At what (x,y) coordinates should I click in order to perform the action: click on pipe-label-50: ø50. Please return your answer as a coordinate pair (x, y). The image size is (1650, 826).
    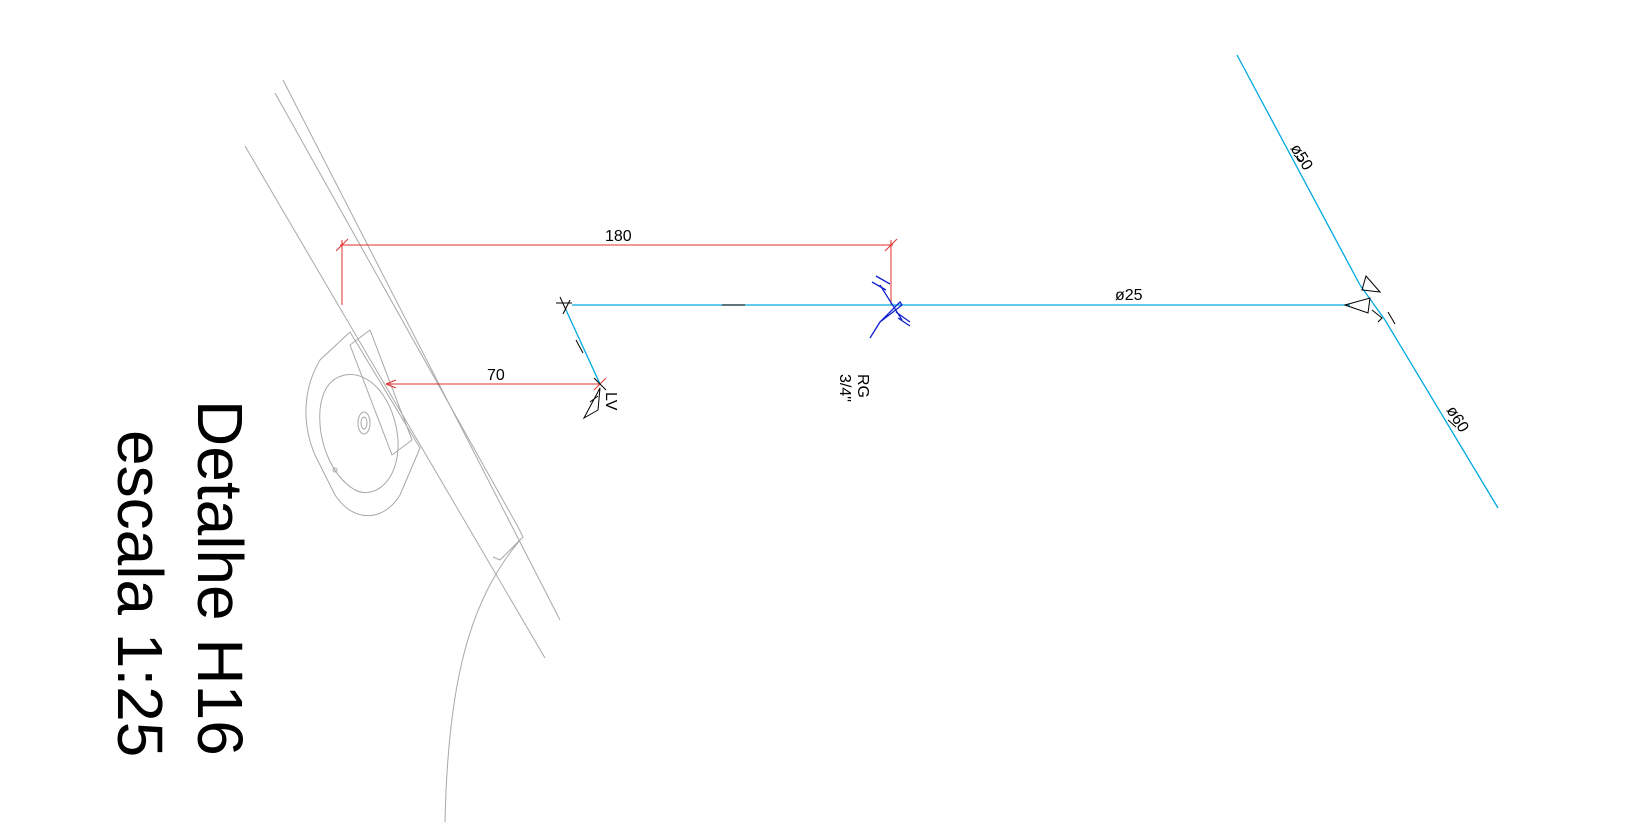
    Looking at the image, I should click on (1301, 157).